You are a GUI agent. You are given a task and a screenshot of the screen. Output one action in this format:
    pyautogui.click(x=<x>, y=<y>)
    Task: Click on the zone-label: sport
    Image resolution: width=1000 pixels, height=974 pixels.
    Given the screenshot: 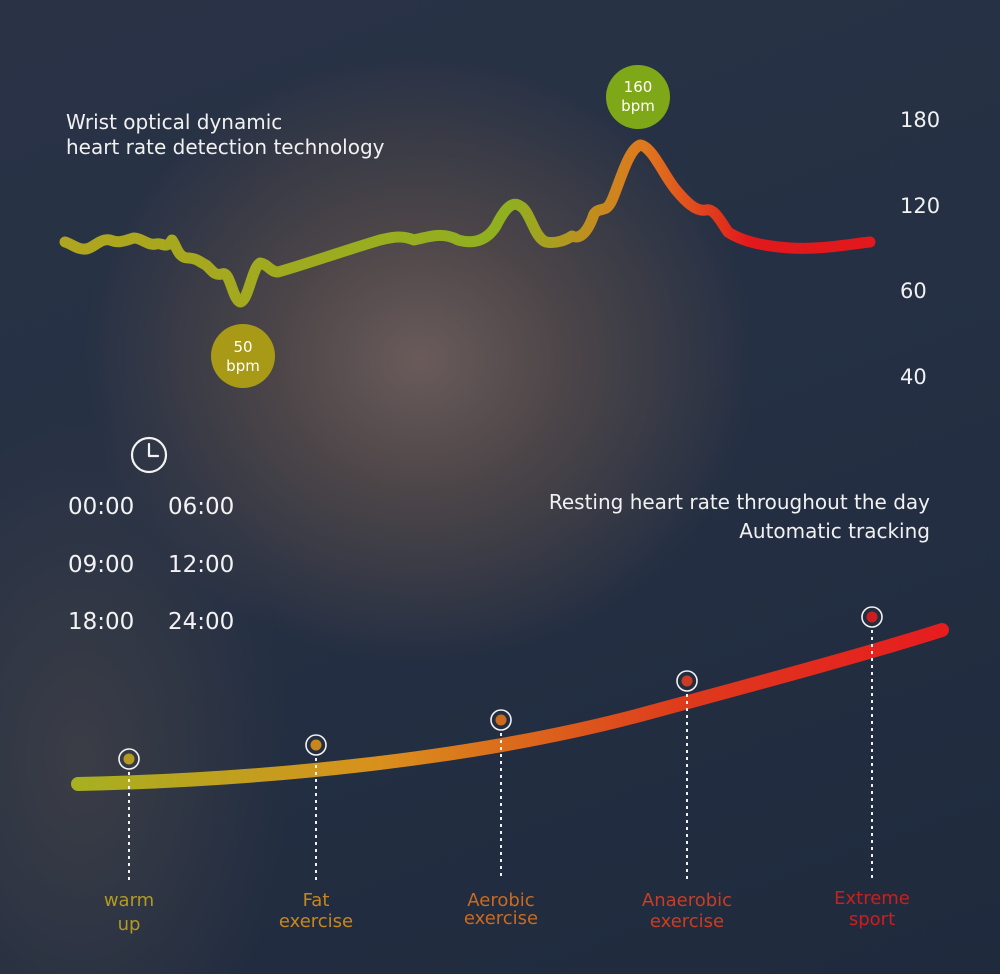 What is the action you would take?
    pyautogui.click(x=872, y=919)
    